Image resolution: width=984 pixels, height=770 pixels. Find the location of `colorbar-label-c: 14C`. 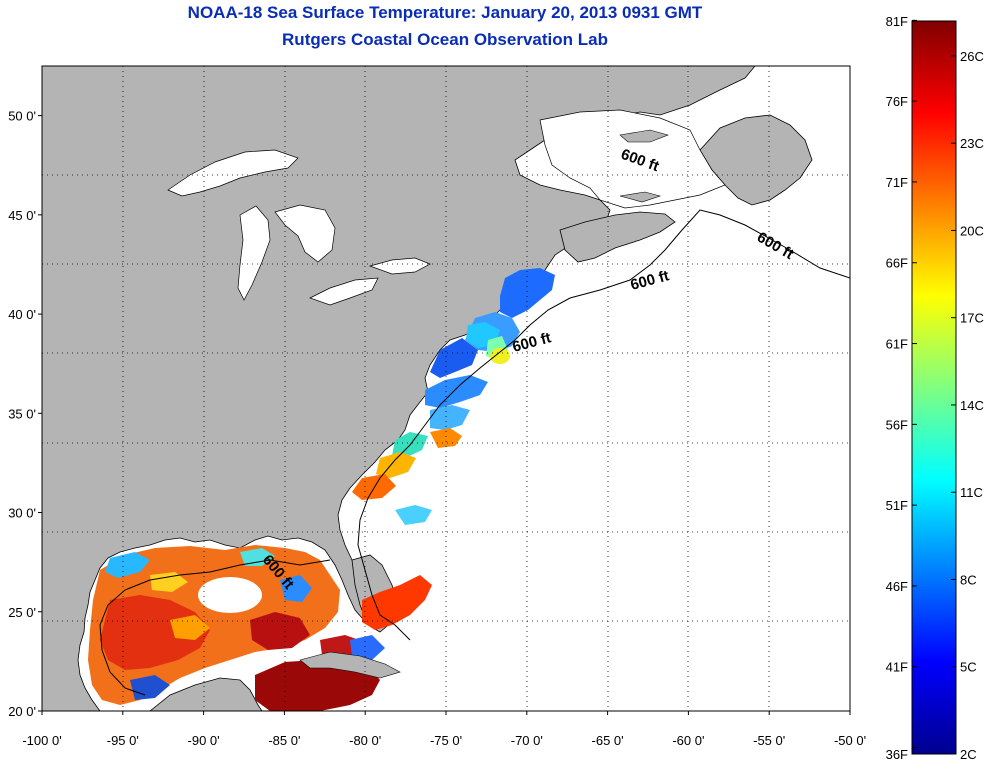

colorbar-label-c: 14C is located at coordinates (972, 405).